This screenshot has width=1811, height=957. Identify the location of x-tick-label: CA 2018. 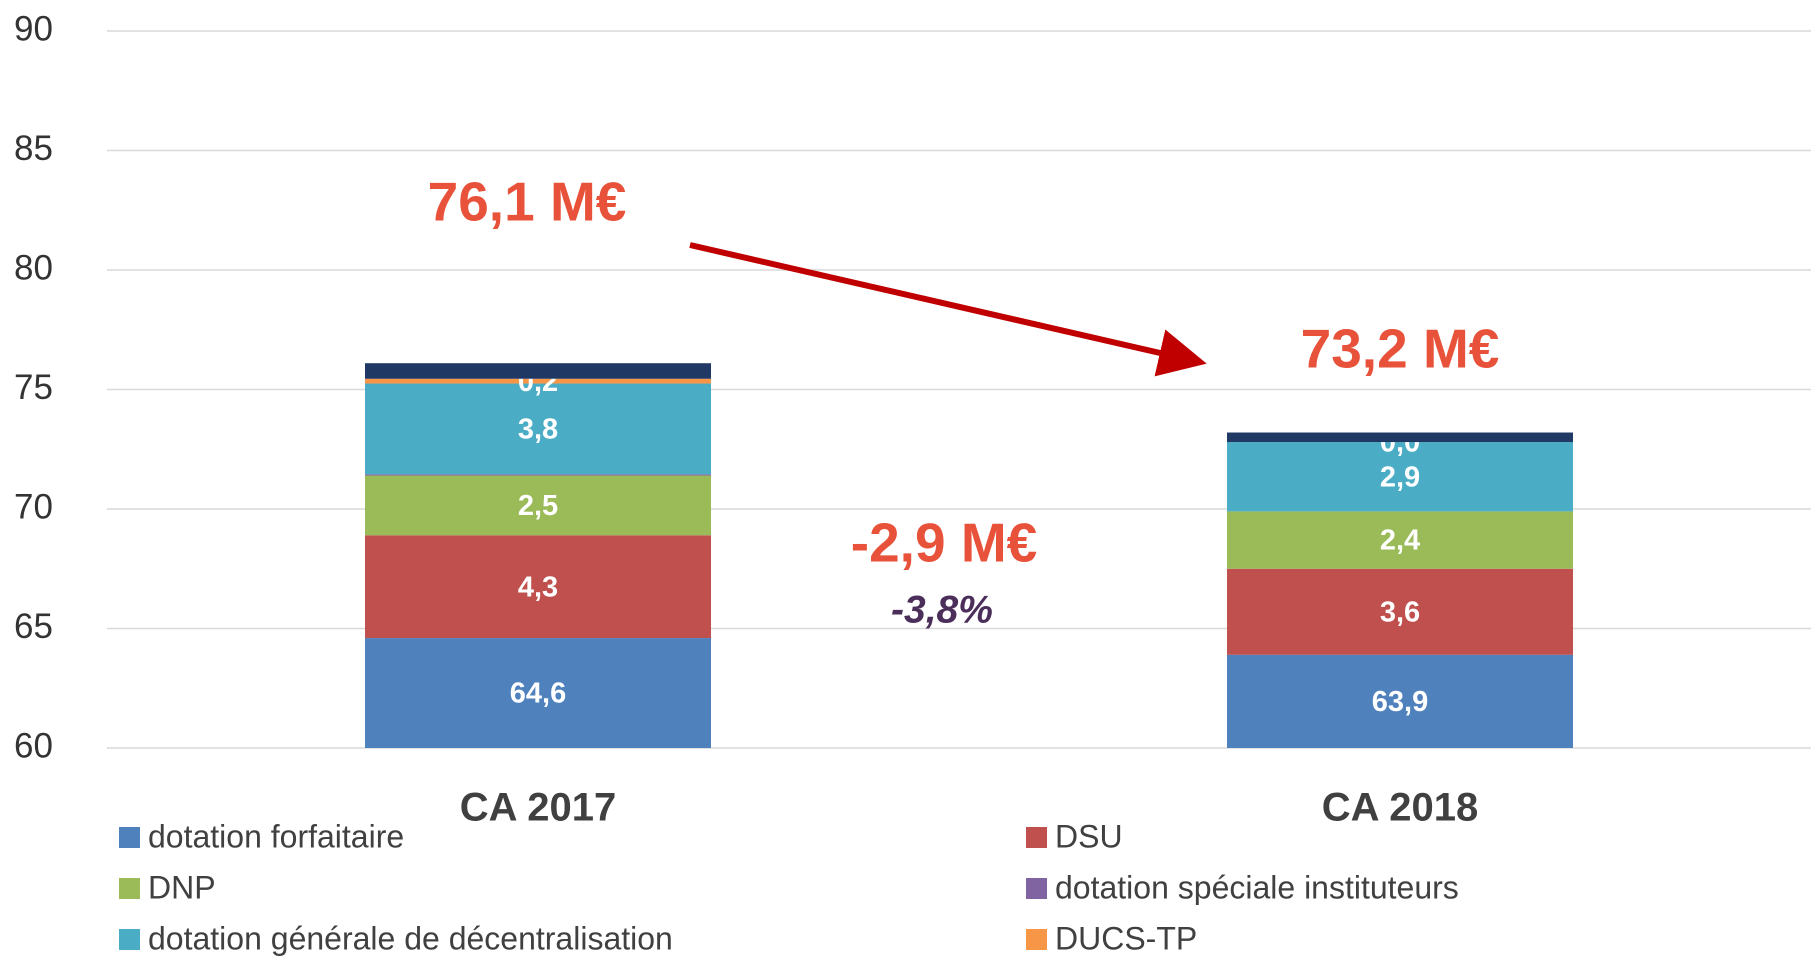
(1400, 808).